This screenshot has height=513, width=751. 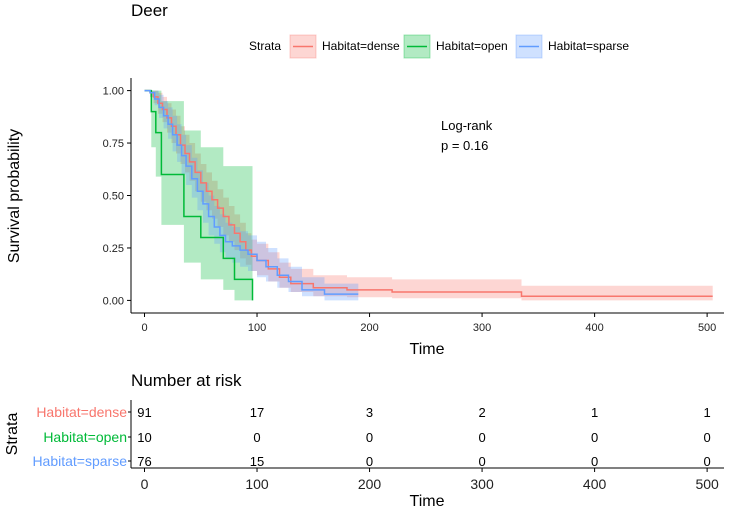 What do you see at coordinates (85, 437) in the screenshot?
I see `risk-row-label-habitat-open: Habitat=open` at bounding box center [85, 437].